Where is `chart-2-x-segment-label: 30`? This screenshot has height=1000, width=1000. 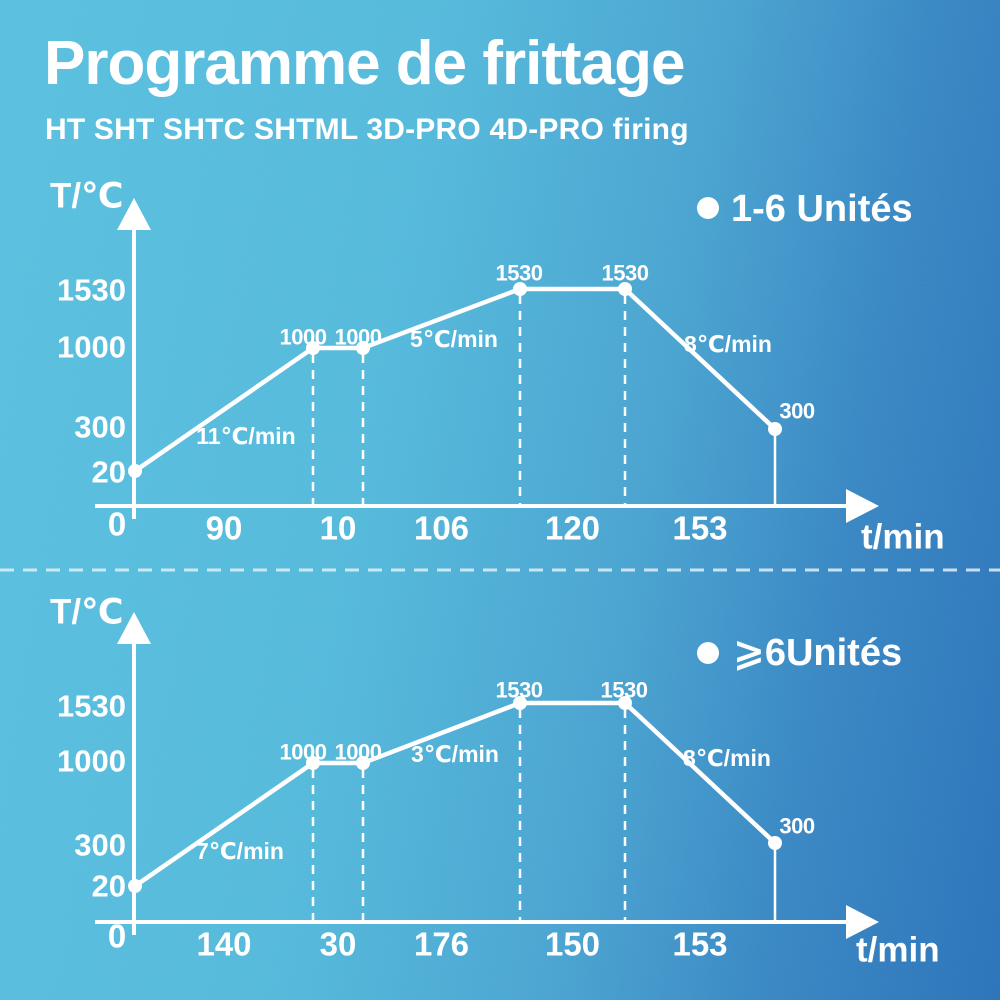 chart-2-x-segment-label: 30 is located at coordinates (338, 944).